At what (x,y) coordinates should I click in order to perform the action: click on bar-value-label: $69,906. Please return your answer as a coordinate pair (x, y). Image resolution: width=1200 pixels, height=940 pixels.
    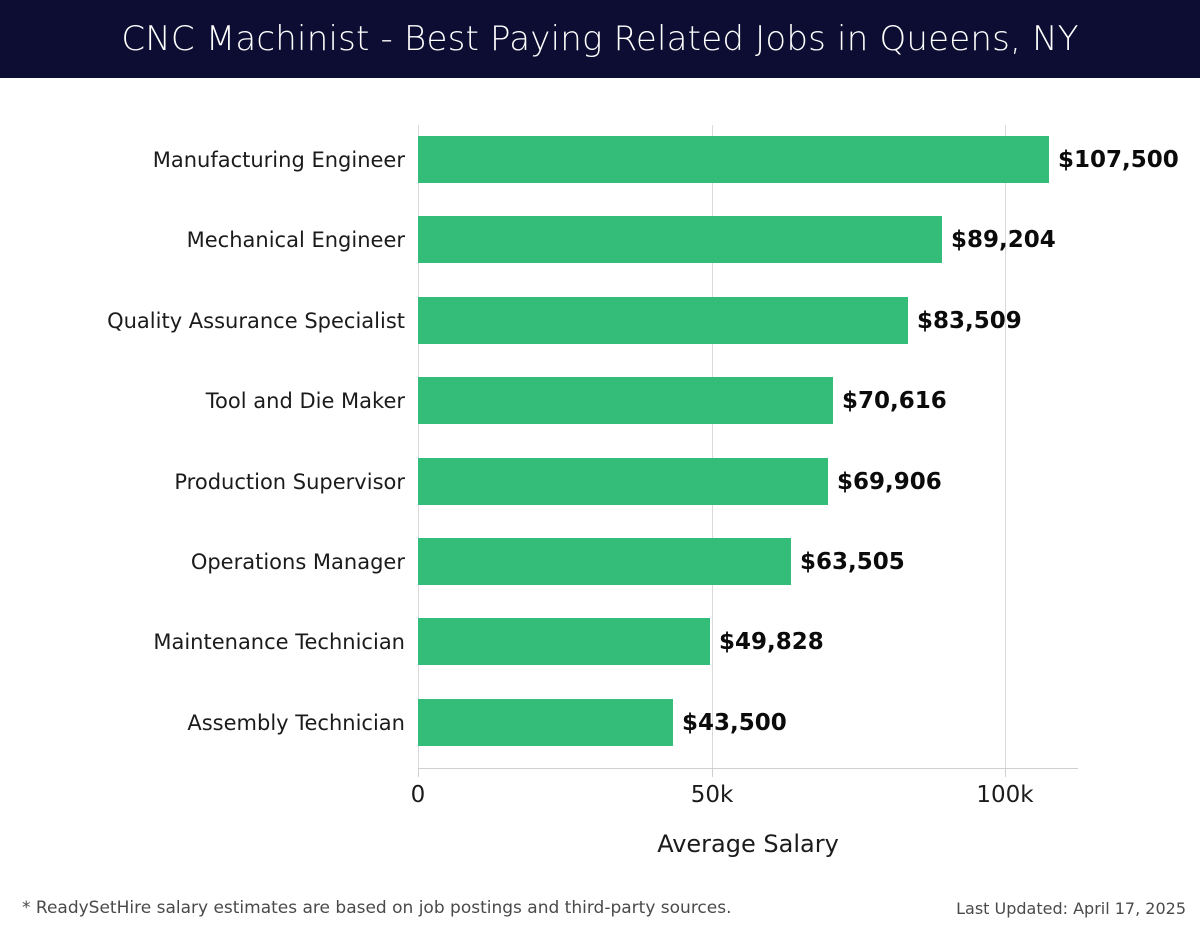
    Looking at the image, I should click on (889, 481).